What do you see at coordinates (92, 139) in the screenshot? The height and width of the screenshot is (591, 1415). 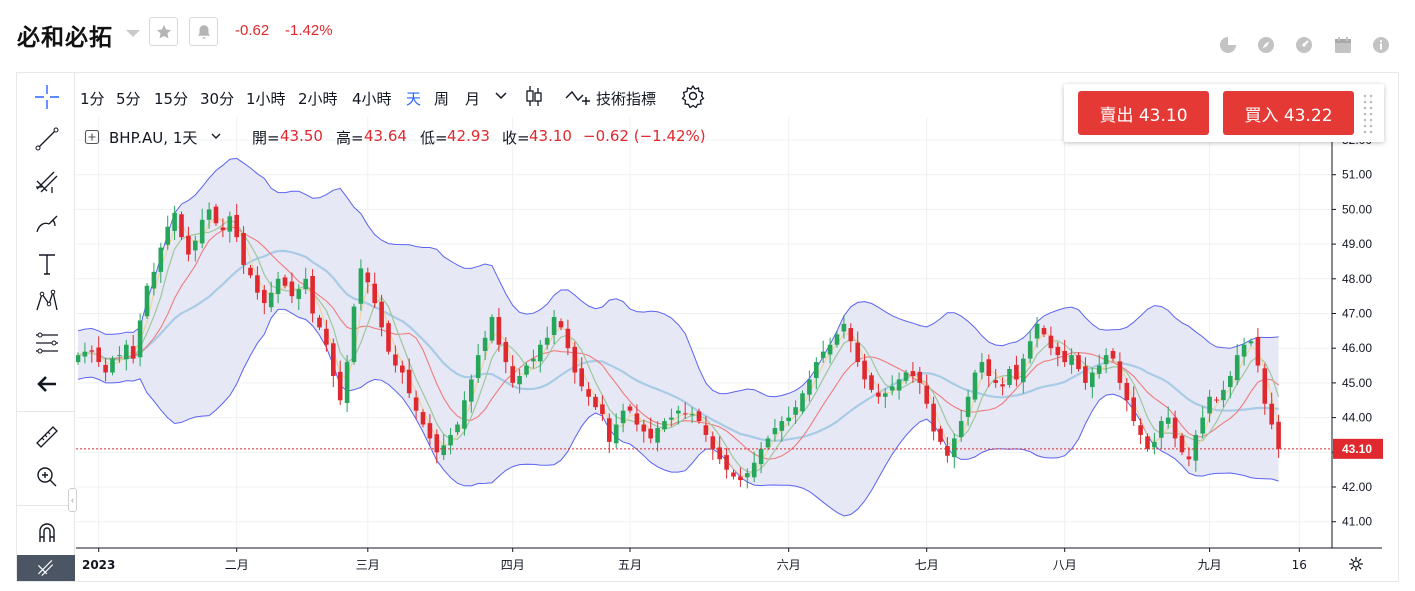 I see `plus-square-icon` at bounding box center [92, 139].